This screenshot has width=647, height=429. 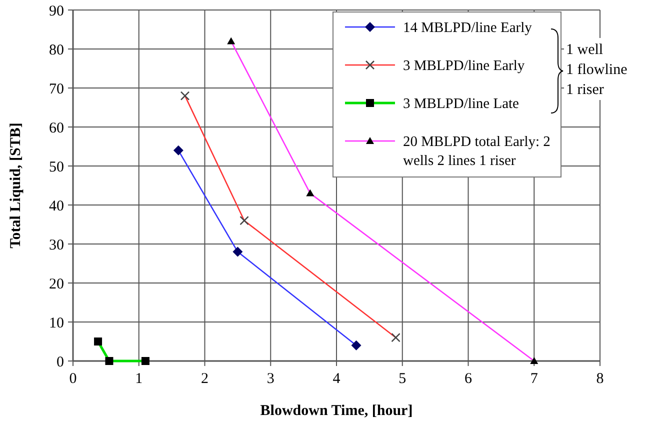 What do you see at coordinates (56, 284) in the screenshot?
I see `y-tick-label: 20` at bounding box center [56, 284].